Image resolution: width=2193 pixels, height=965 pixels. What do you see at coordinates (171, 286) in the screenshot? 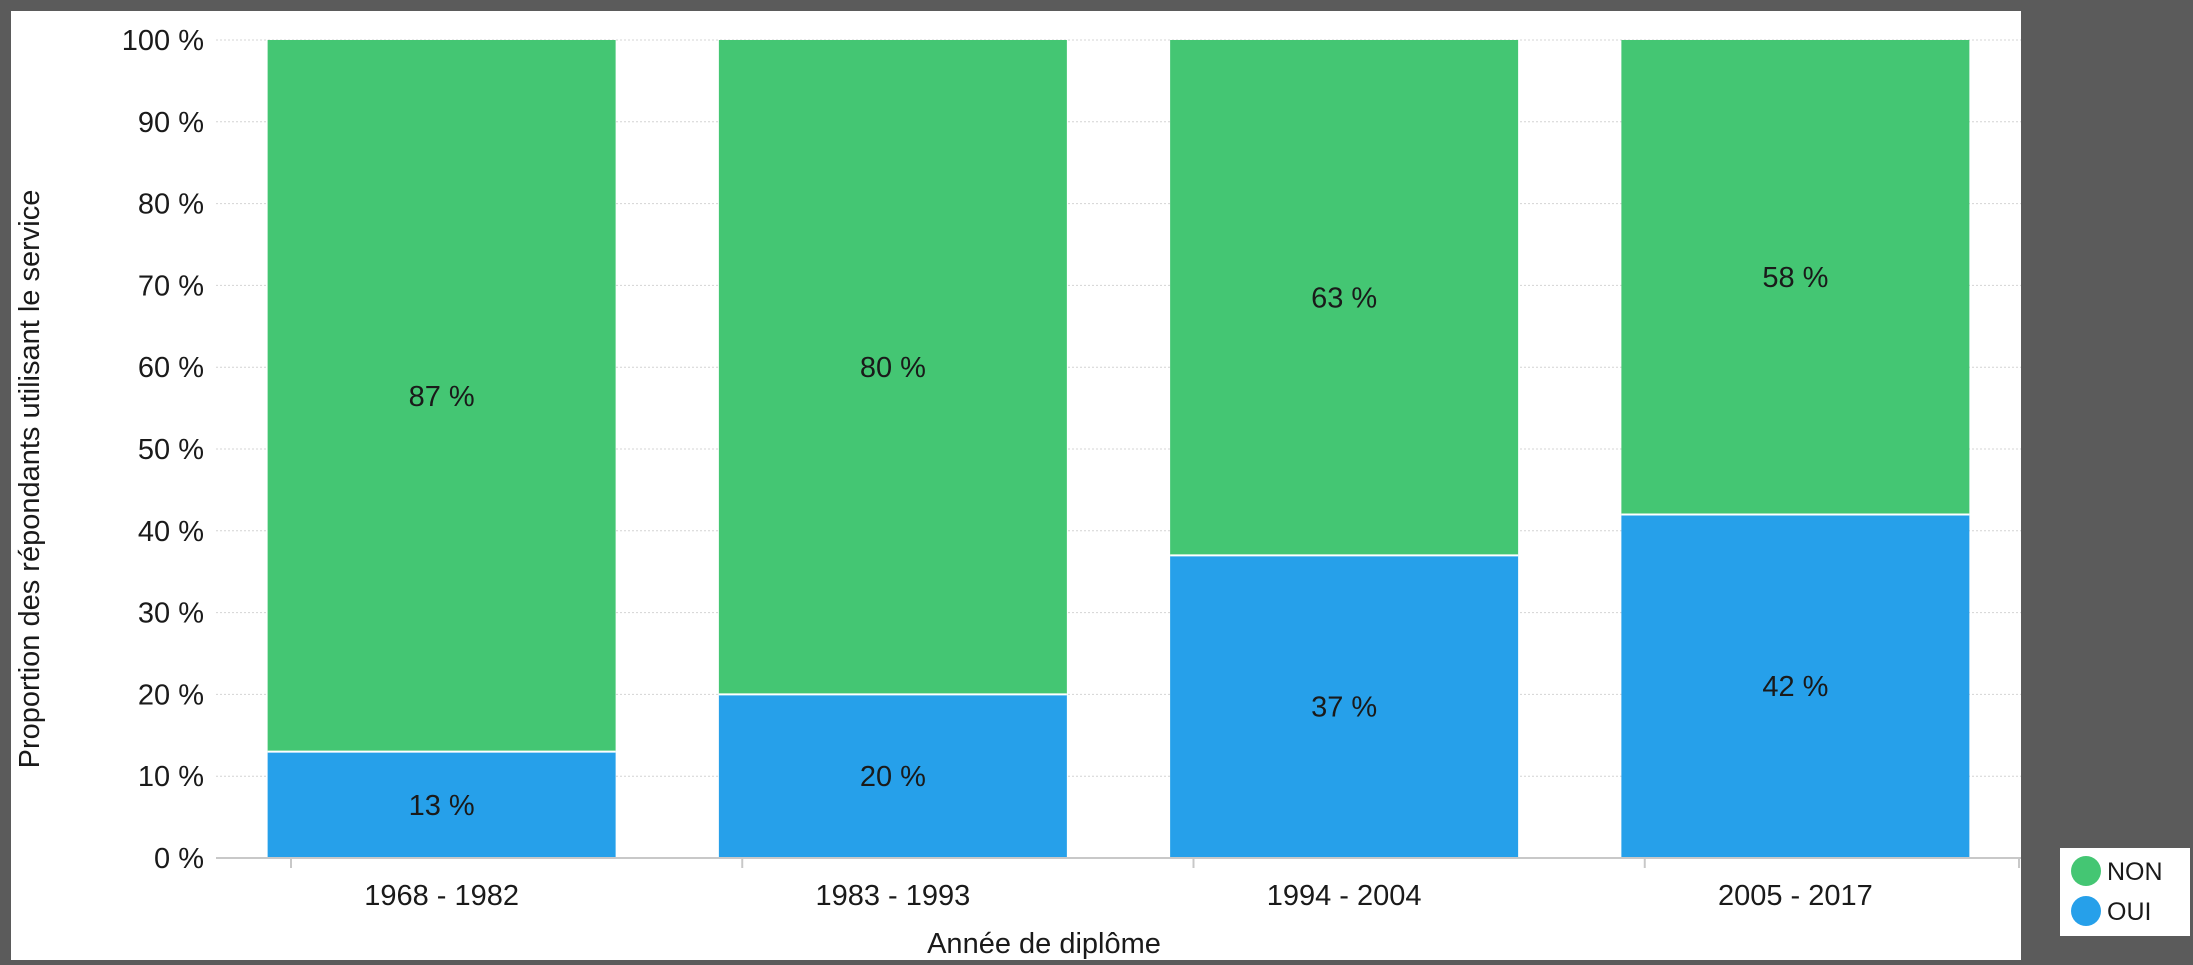
I see `y-tick-label: 70 %` at bounding box center [171, 286].